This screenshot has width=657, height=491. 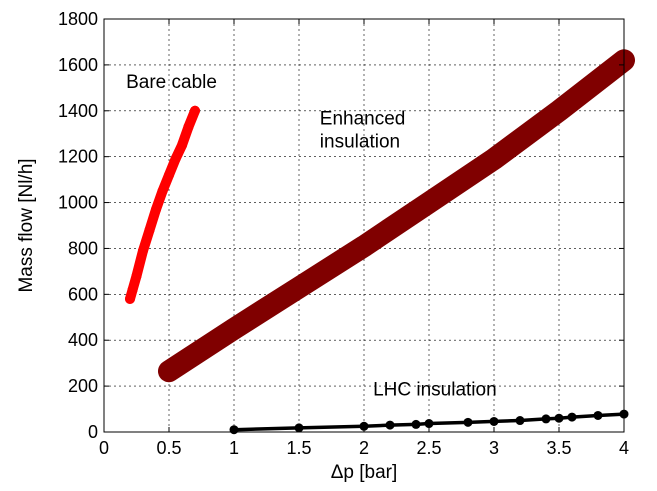 I want to click on x-tick-label: 2, so click(x=364, y=448).